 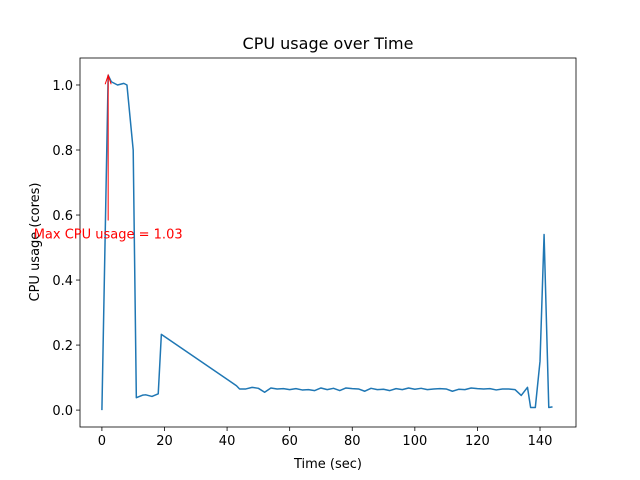 I want to click on y-tick-label: 0.0, so click(x=62, y=411).